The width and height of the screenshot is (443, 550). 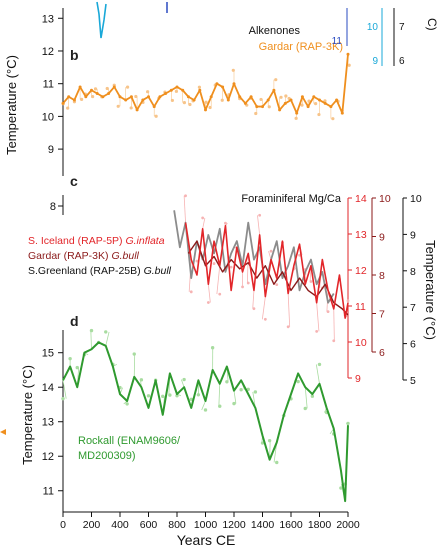 I want to click on panel-b-right-tick-black-7: 7, so click(x=402, y=27).